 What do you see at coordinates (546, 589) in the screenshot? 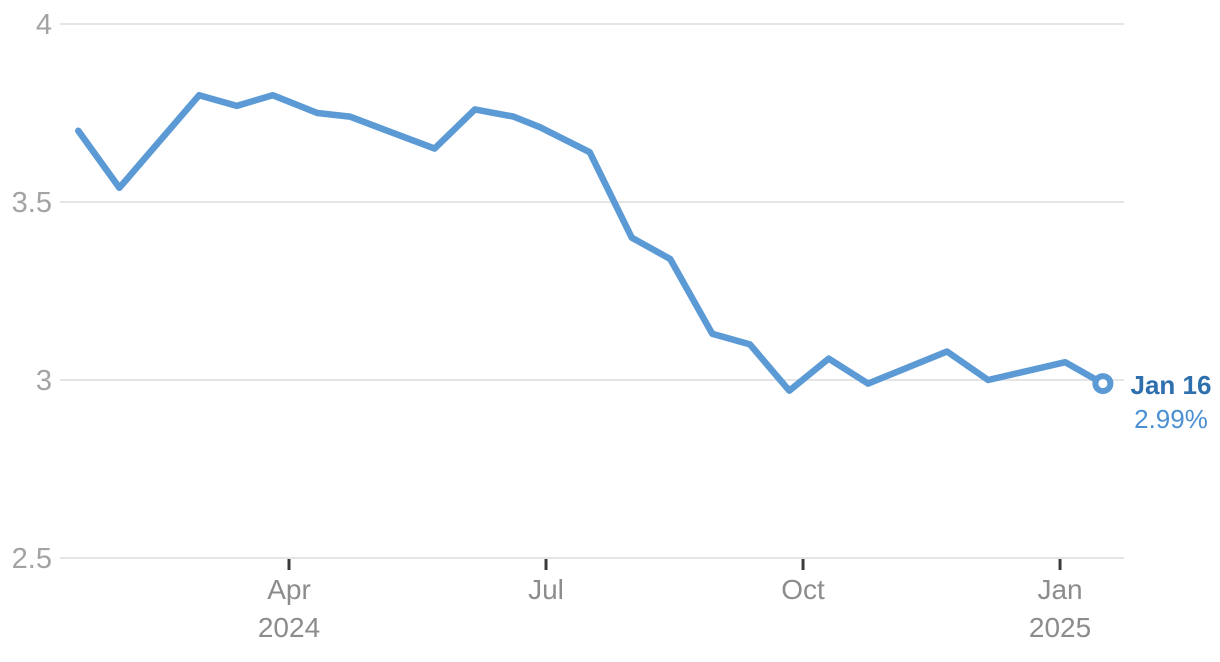
I see `x-axis-label-month: Jul` at bounding box center [546, 589].